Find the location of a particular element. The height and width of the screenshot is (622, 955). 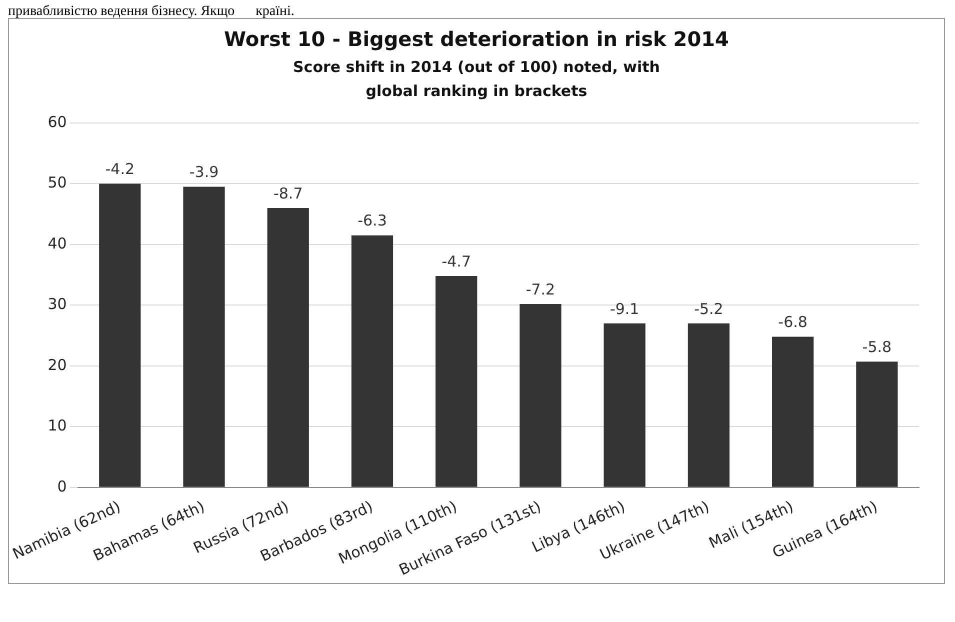

annotation: -7.2 is located at coordinates (541, 289).